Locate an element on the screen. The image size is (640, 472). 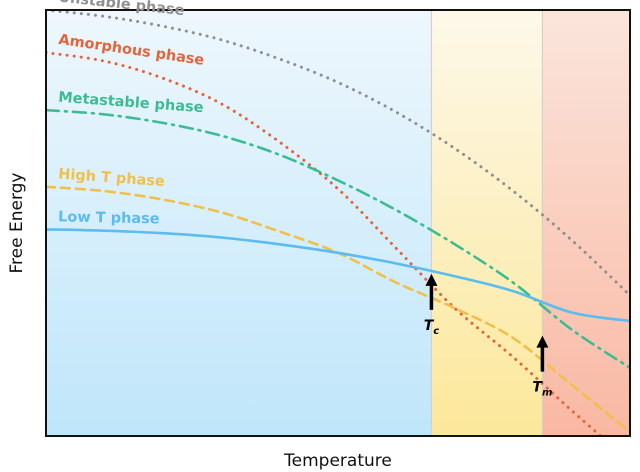
tm-label: Tm is located at coordinates (542, 389).